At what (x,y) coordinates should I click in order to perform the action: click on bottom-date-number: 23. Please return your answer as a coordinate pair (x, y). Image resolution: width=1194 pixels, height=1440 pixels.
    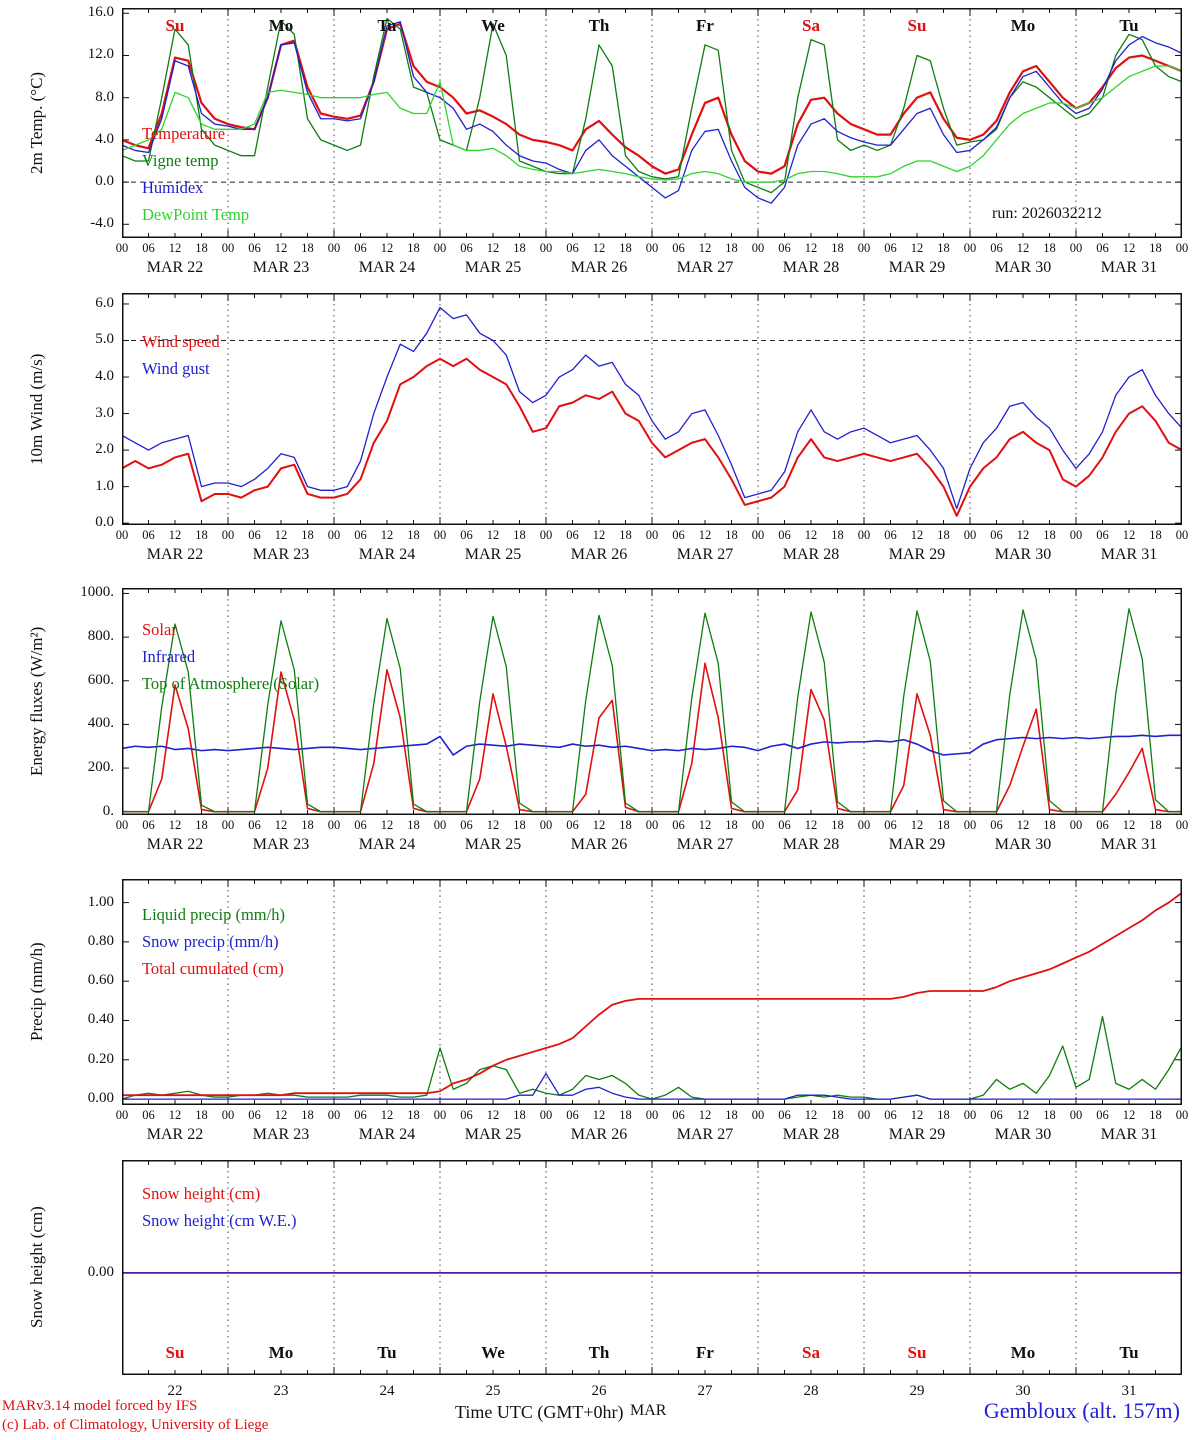
    Looking at the image, I should click on (281, 1391).